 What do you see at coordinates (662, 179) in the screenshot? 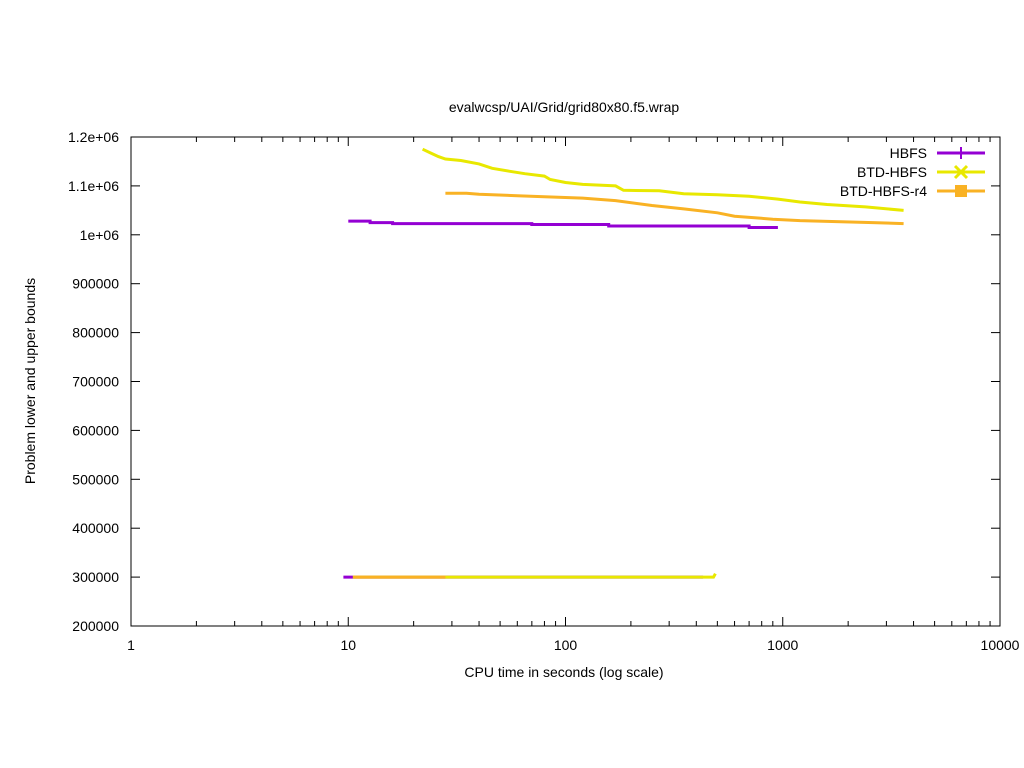
I see `series-btd-hbfs-upper-bound` at bounding box center [662, 179].